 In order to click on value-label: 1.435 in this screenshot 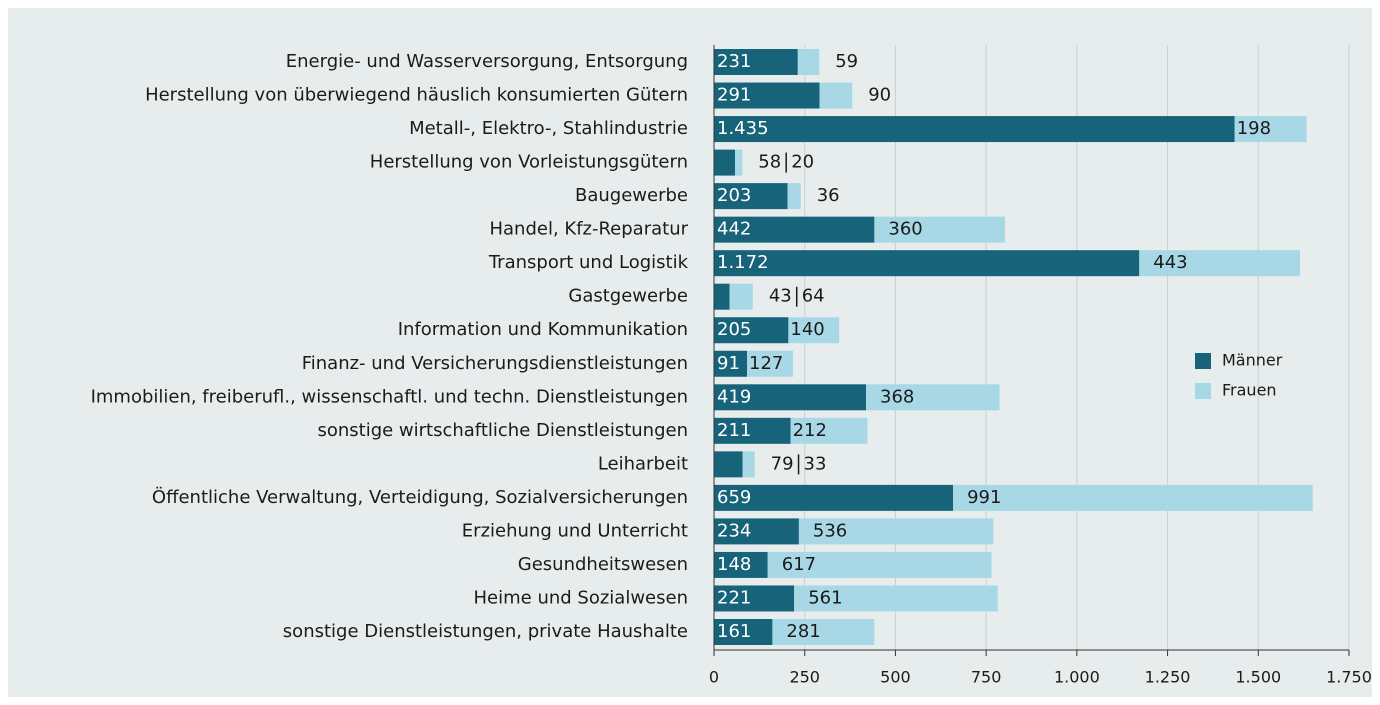, I will do `click(743, 128)`.